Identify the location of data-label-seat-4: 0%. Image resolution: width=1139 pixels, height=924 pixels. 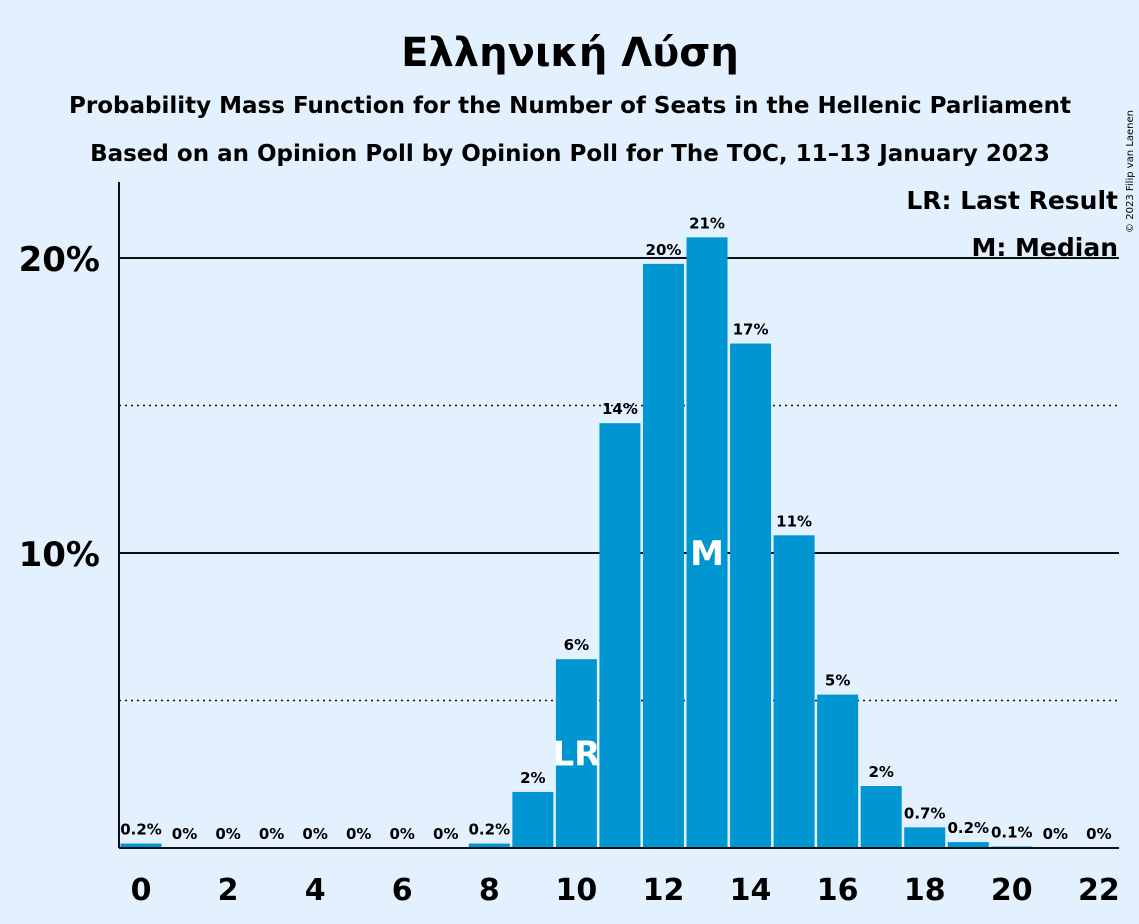
(314, 834).